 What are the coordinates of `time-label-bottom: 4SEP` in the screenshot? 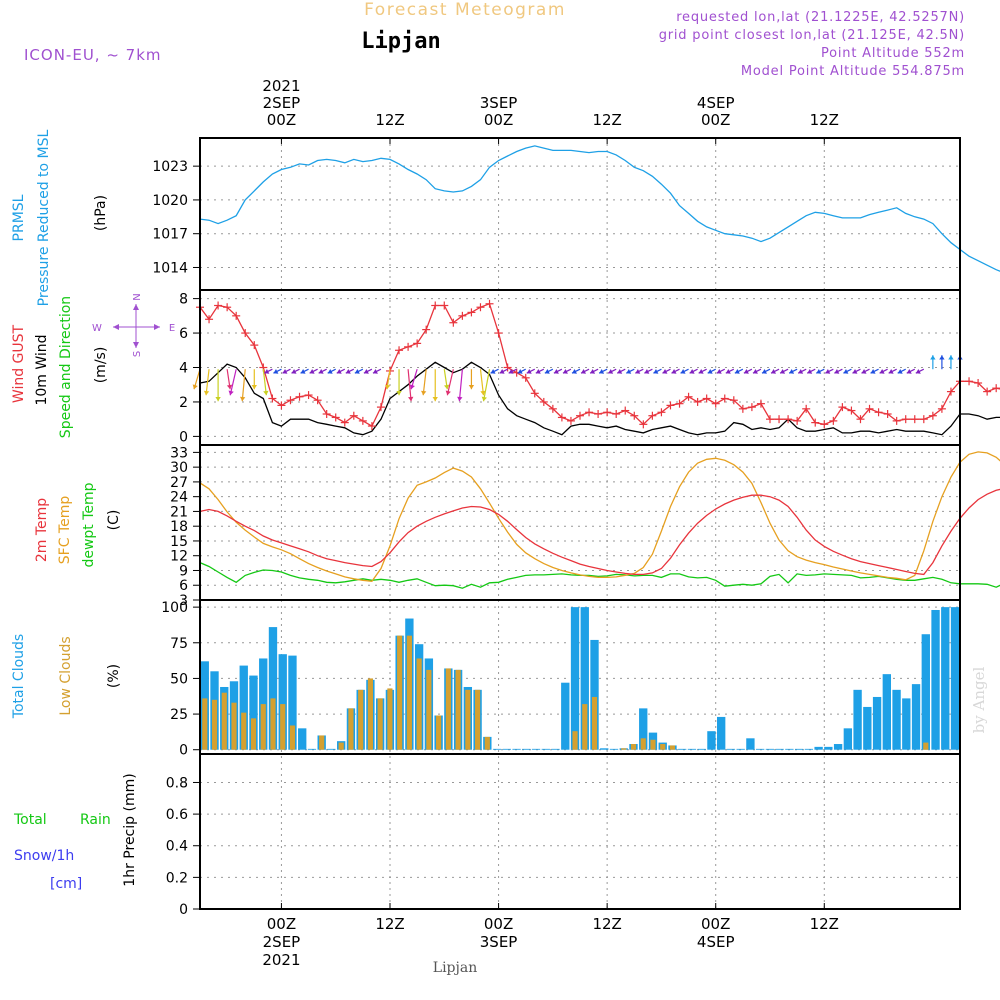 It's located at (716, 942).